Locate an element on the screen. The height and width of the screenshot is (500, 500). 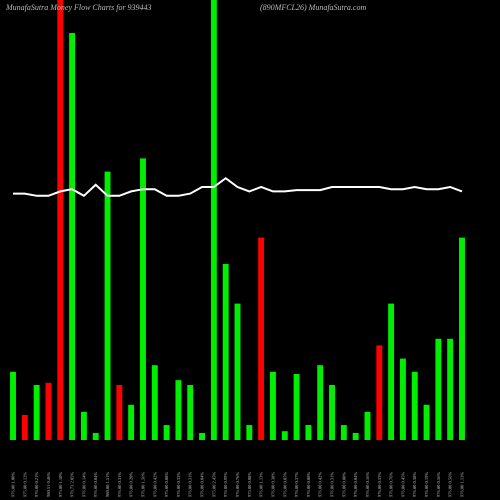
x-tick-label: 980.00 1.51% is located at coordinates (107, 484).